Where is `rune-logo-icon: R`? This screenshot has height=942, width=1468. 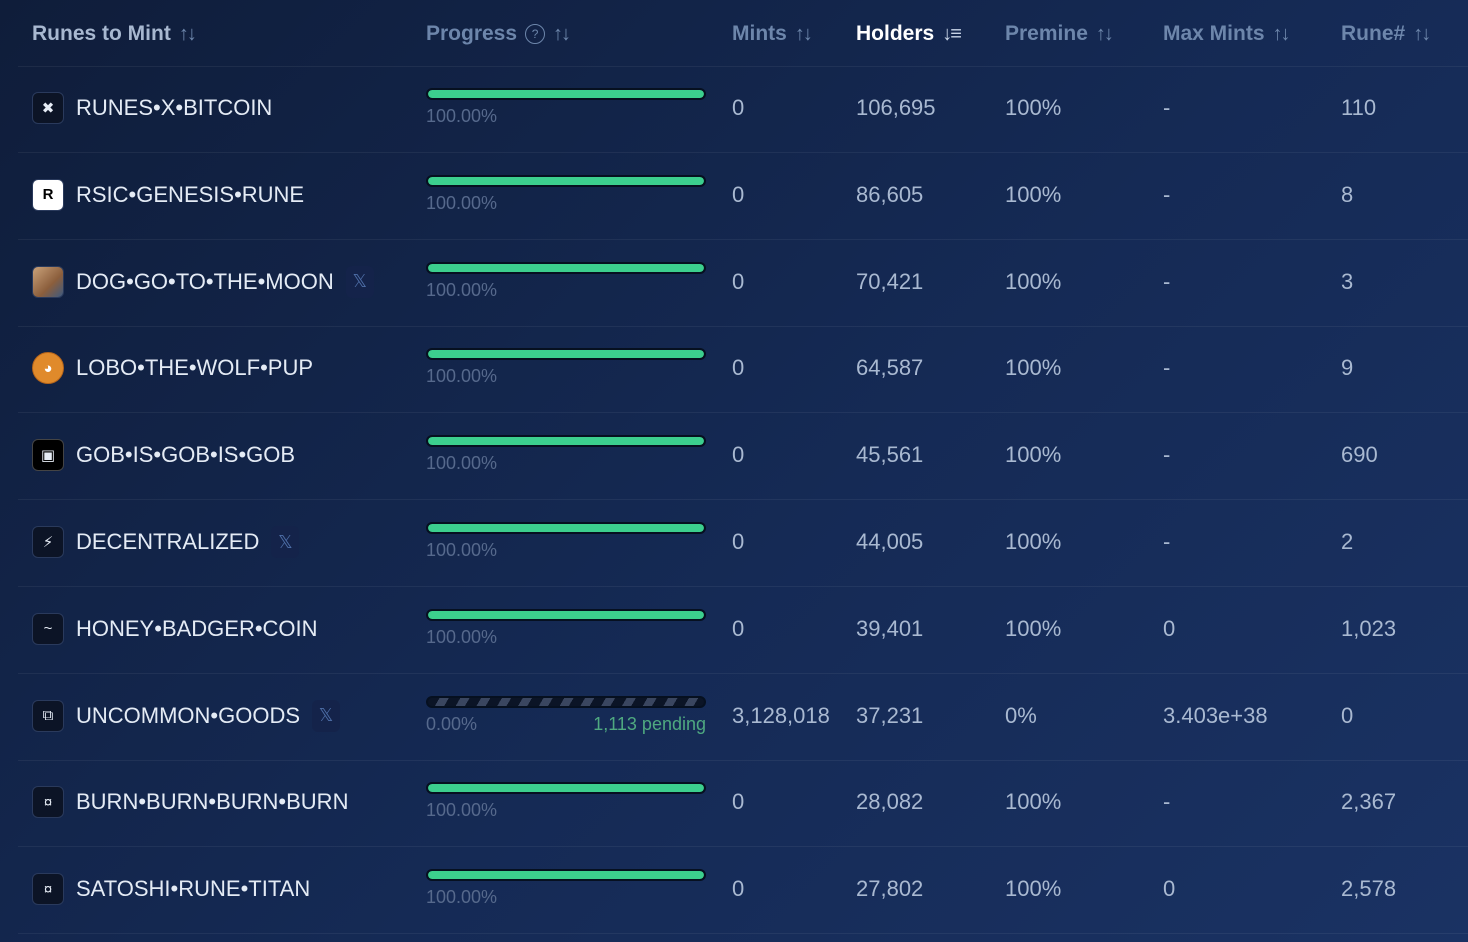
rune-logo-icon: R is located at coordinates (48, 194).